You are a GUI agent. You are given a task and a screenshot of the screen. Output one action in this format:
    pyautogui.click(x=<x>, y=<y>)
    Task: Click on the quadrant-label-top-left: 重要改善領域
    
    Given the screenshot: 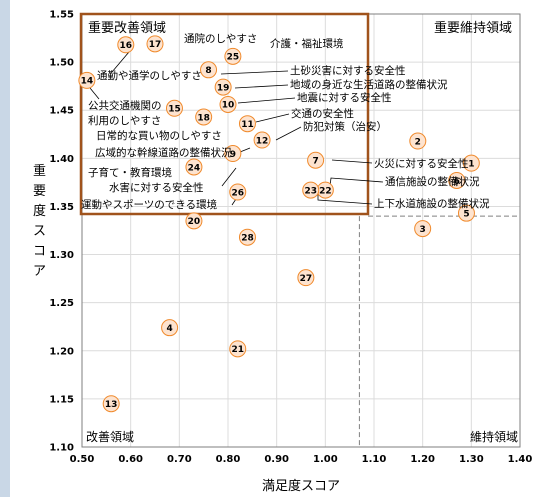 What is the action you would take?
    pyautogui.click(x=127, y=28)
    